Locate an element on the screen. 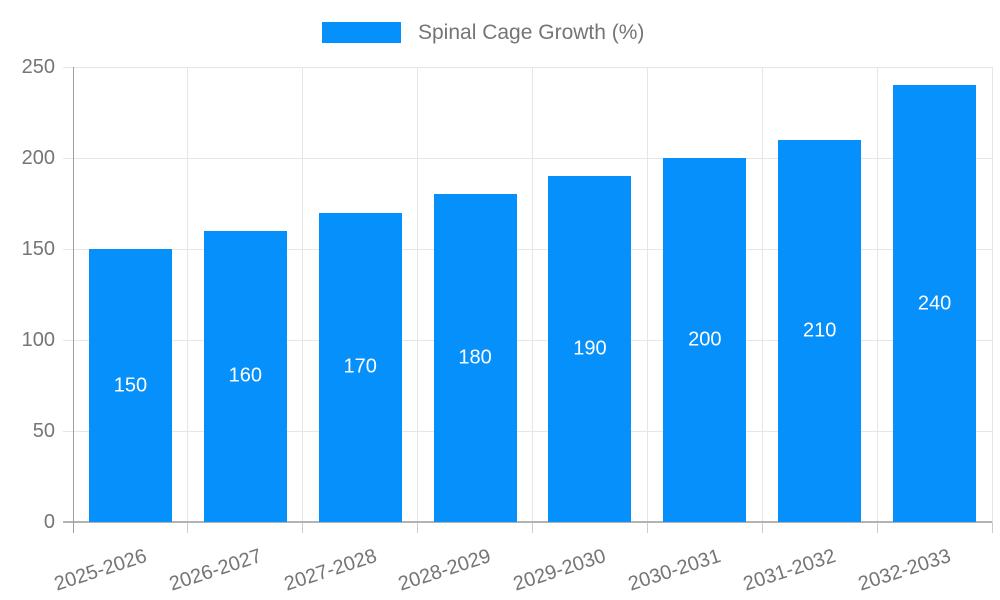  bar-value-label: 170 is located at coordinates (360, 366).